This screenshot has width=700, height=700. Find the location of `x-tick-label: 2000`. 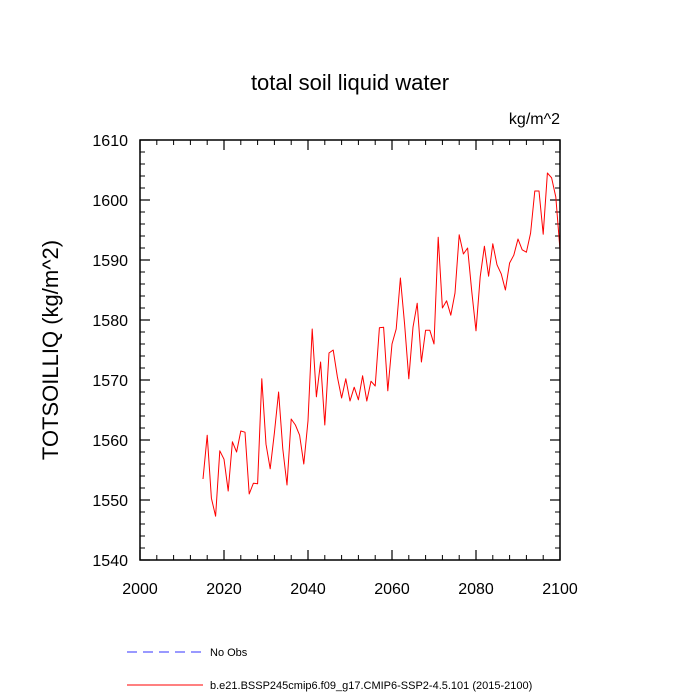

x-tick-label: 2000 is located at coordinates (140, 589).